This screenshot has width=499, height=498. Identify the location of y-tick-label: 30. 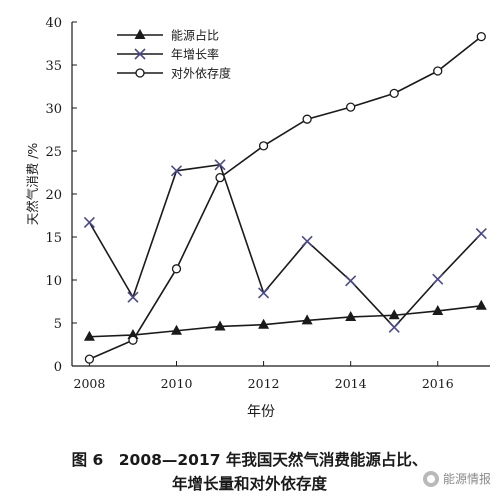
(53, 109).